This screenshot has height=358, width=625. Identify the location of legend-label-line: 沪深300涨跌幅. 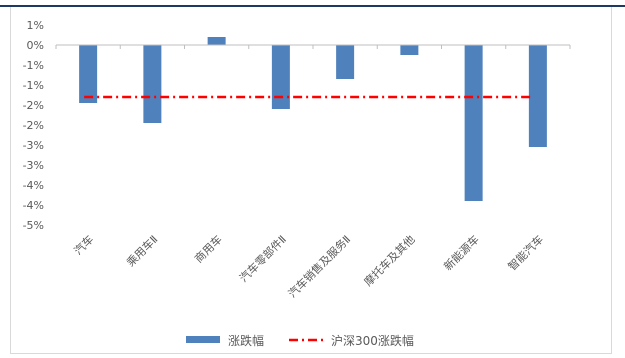
(372, 340).